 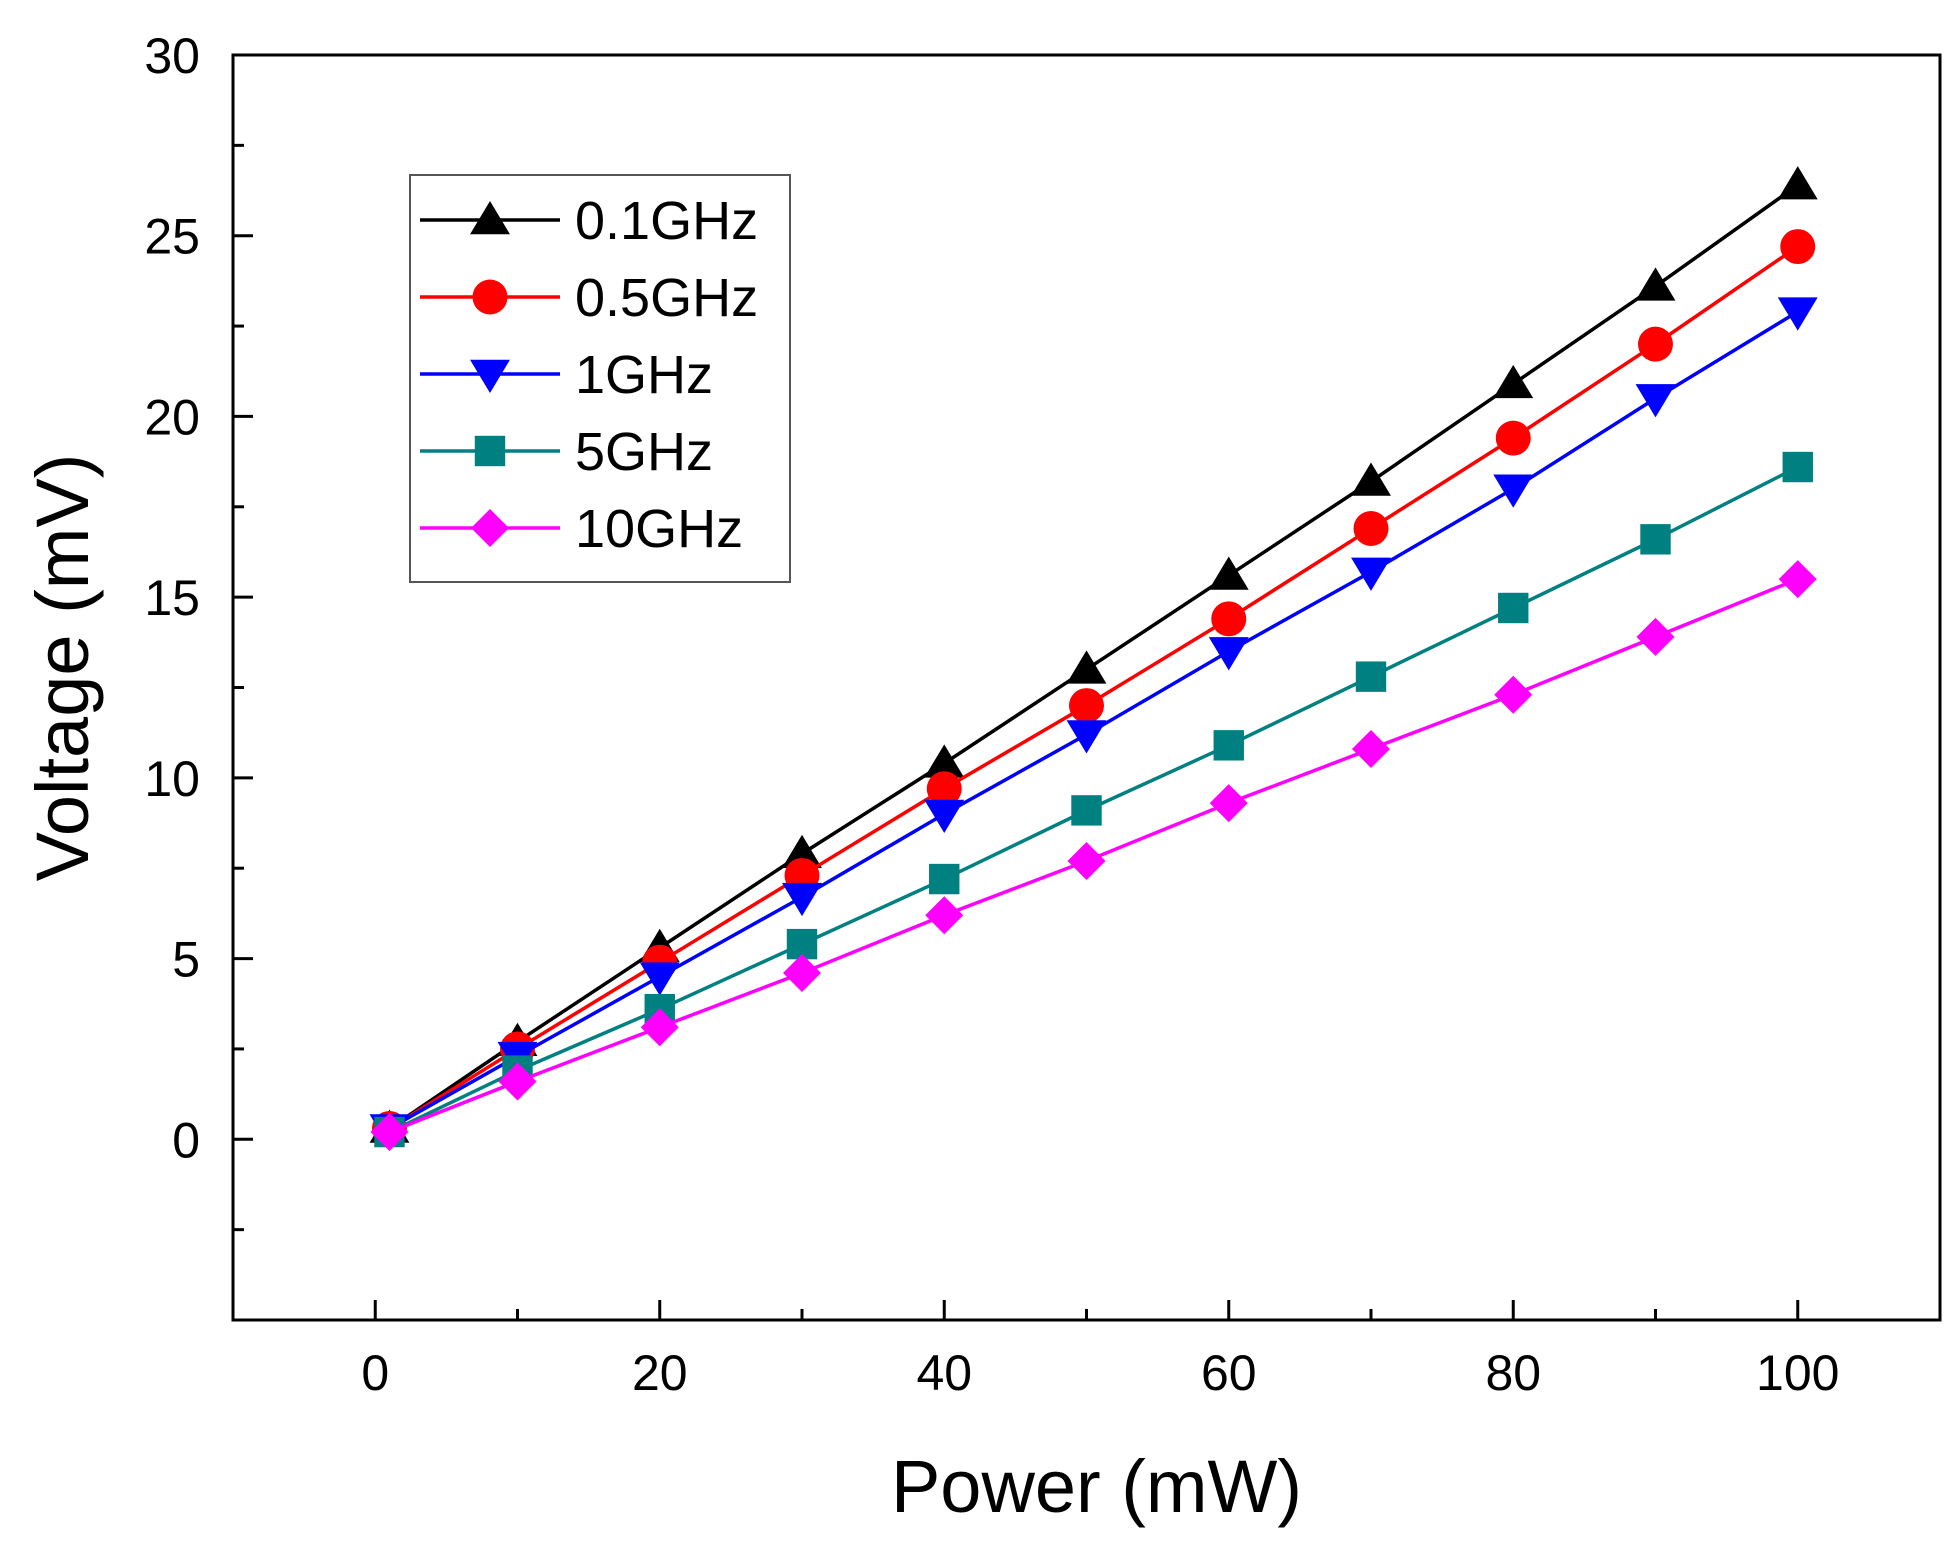 What do you see at coordinates (1797, 1373) in the screenshot?
I see `x-tick-label: 100` at bounding box center [1797, 1373].